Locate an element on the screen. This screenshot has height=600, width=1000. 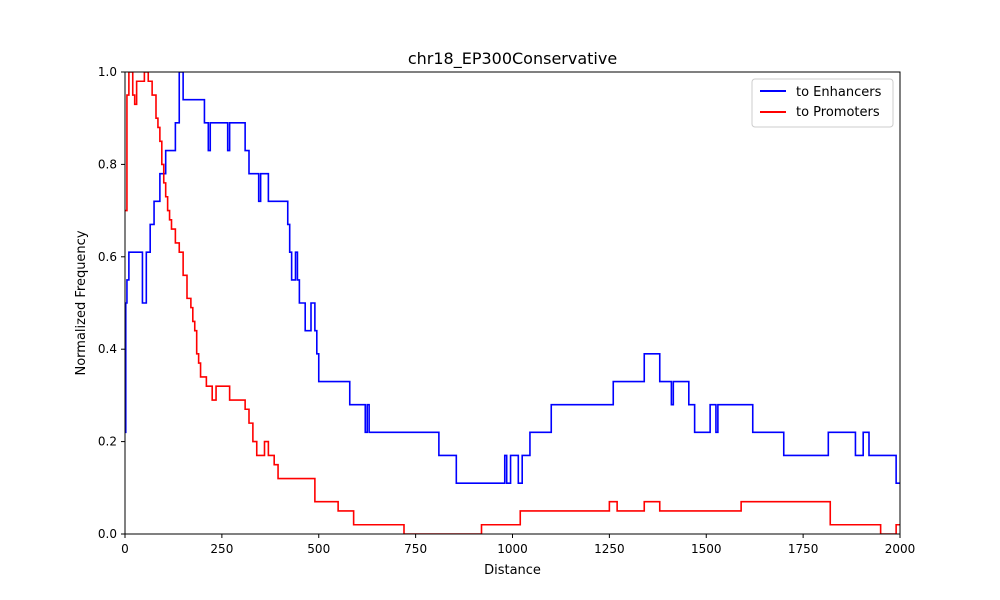
x-tick-label: 0 is located at coordinates (125, 549).